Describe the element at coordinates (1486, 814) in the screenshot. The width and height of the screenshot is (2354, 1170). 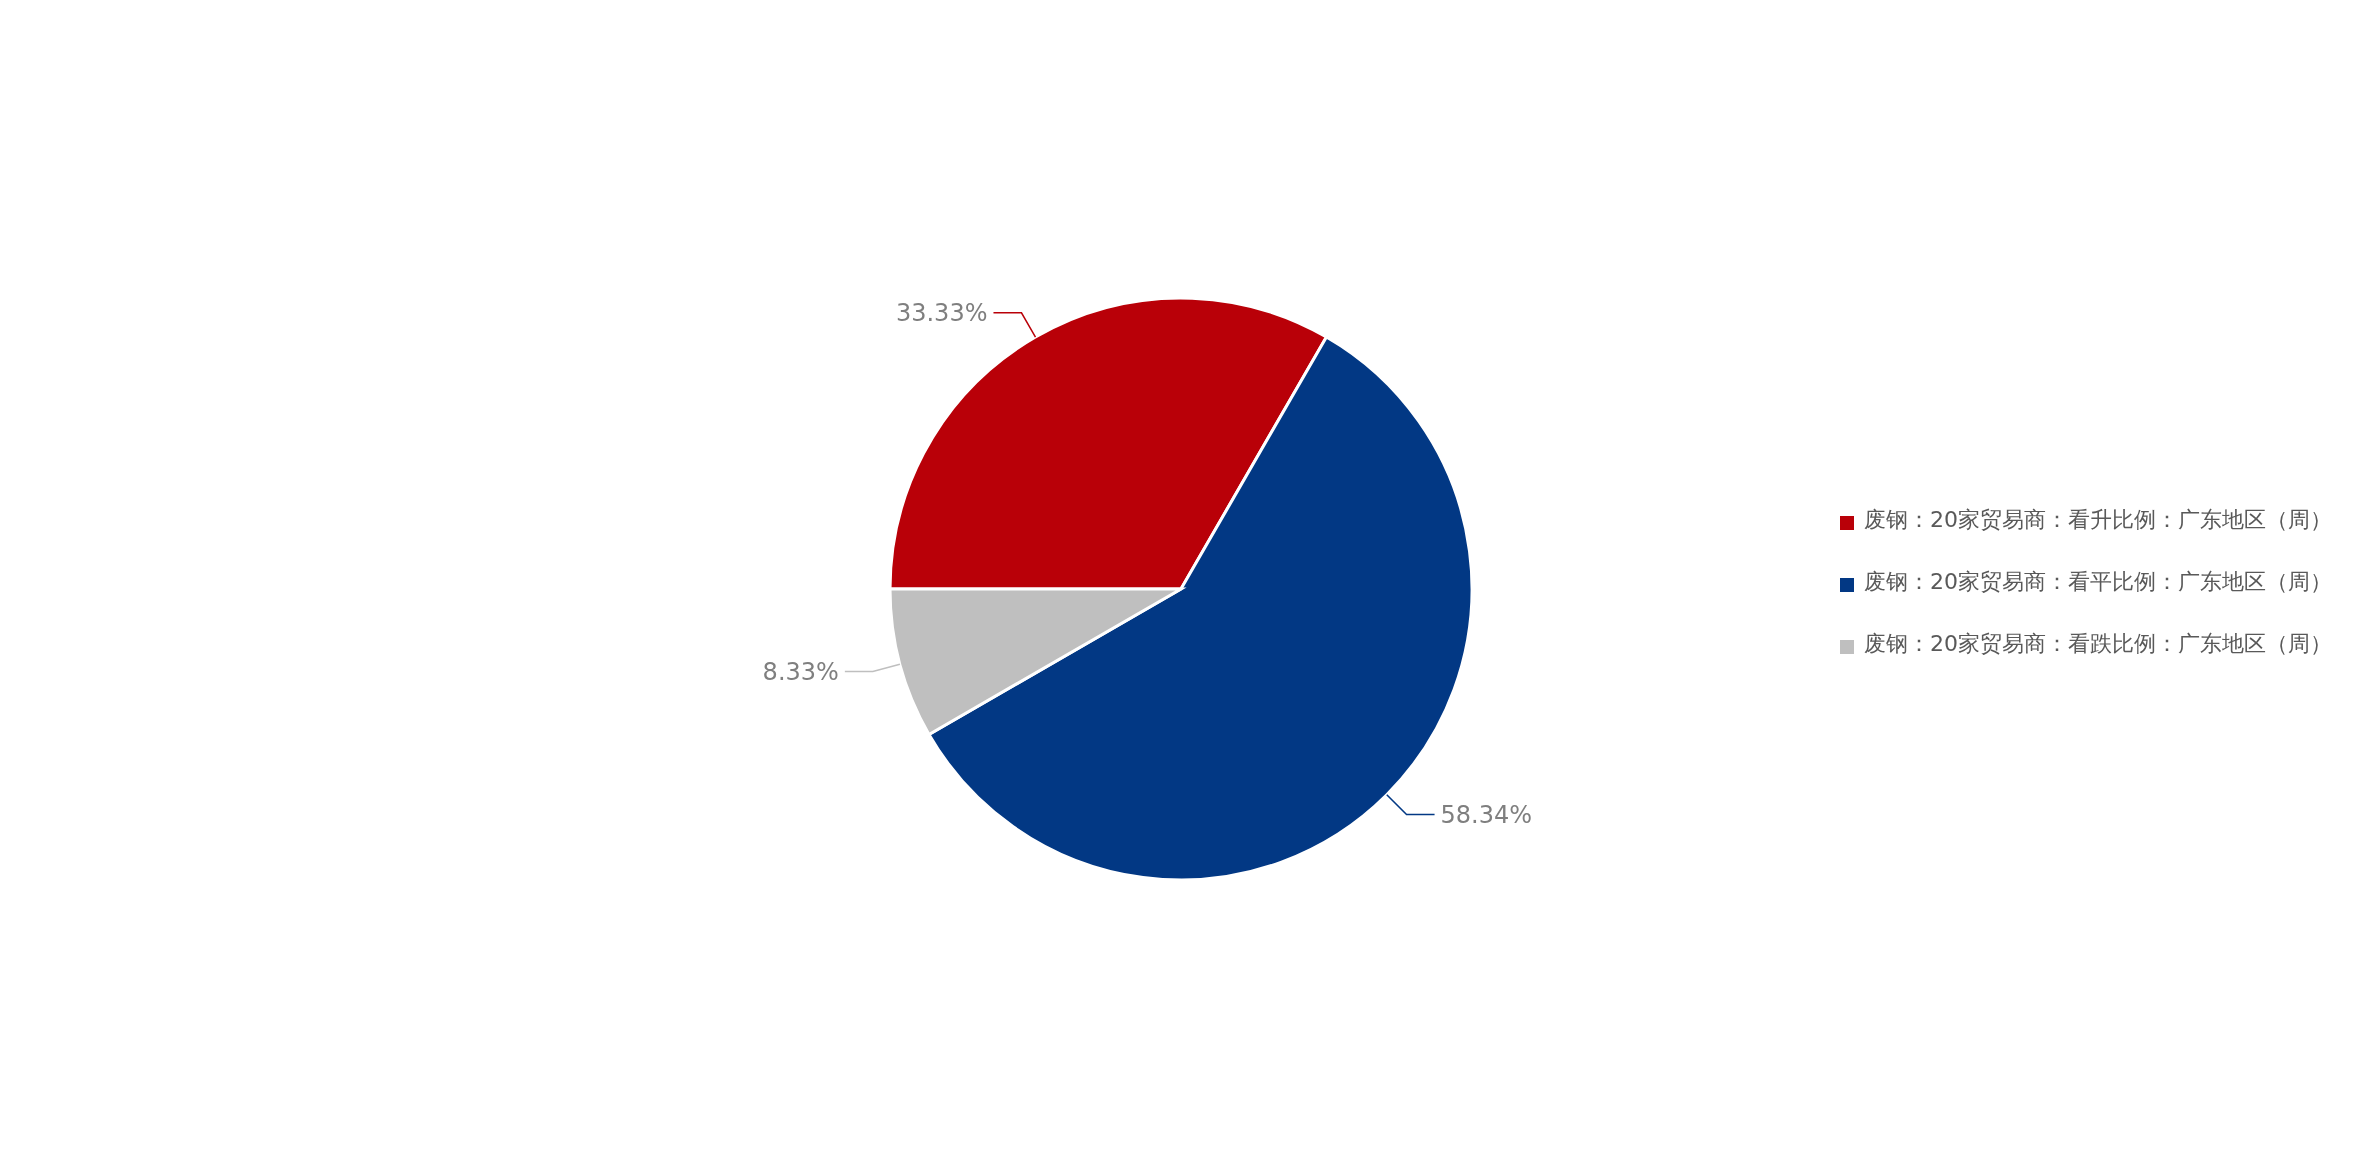
I see `data-label: 58.34%` at that location.